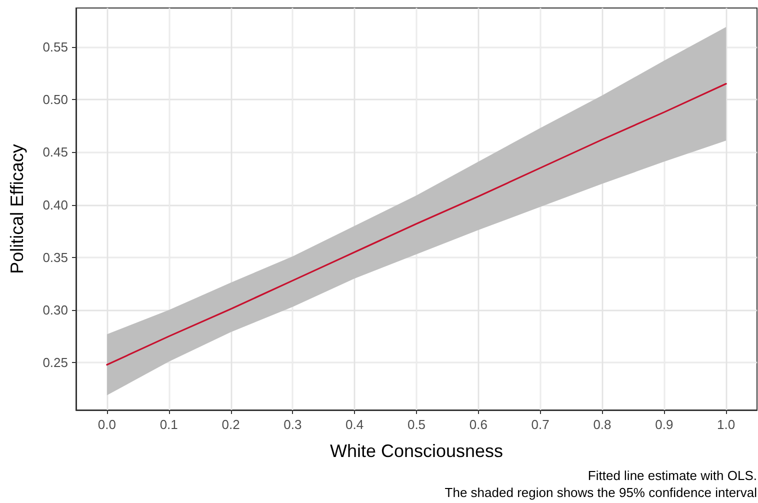 This screenshot has width=758, height=503. What do you see at coordinates (17, 209) in the screenshot?
I see `y-axis-title: Political Efficacy` at bounding box center [17, 209].